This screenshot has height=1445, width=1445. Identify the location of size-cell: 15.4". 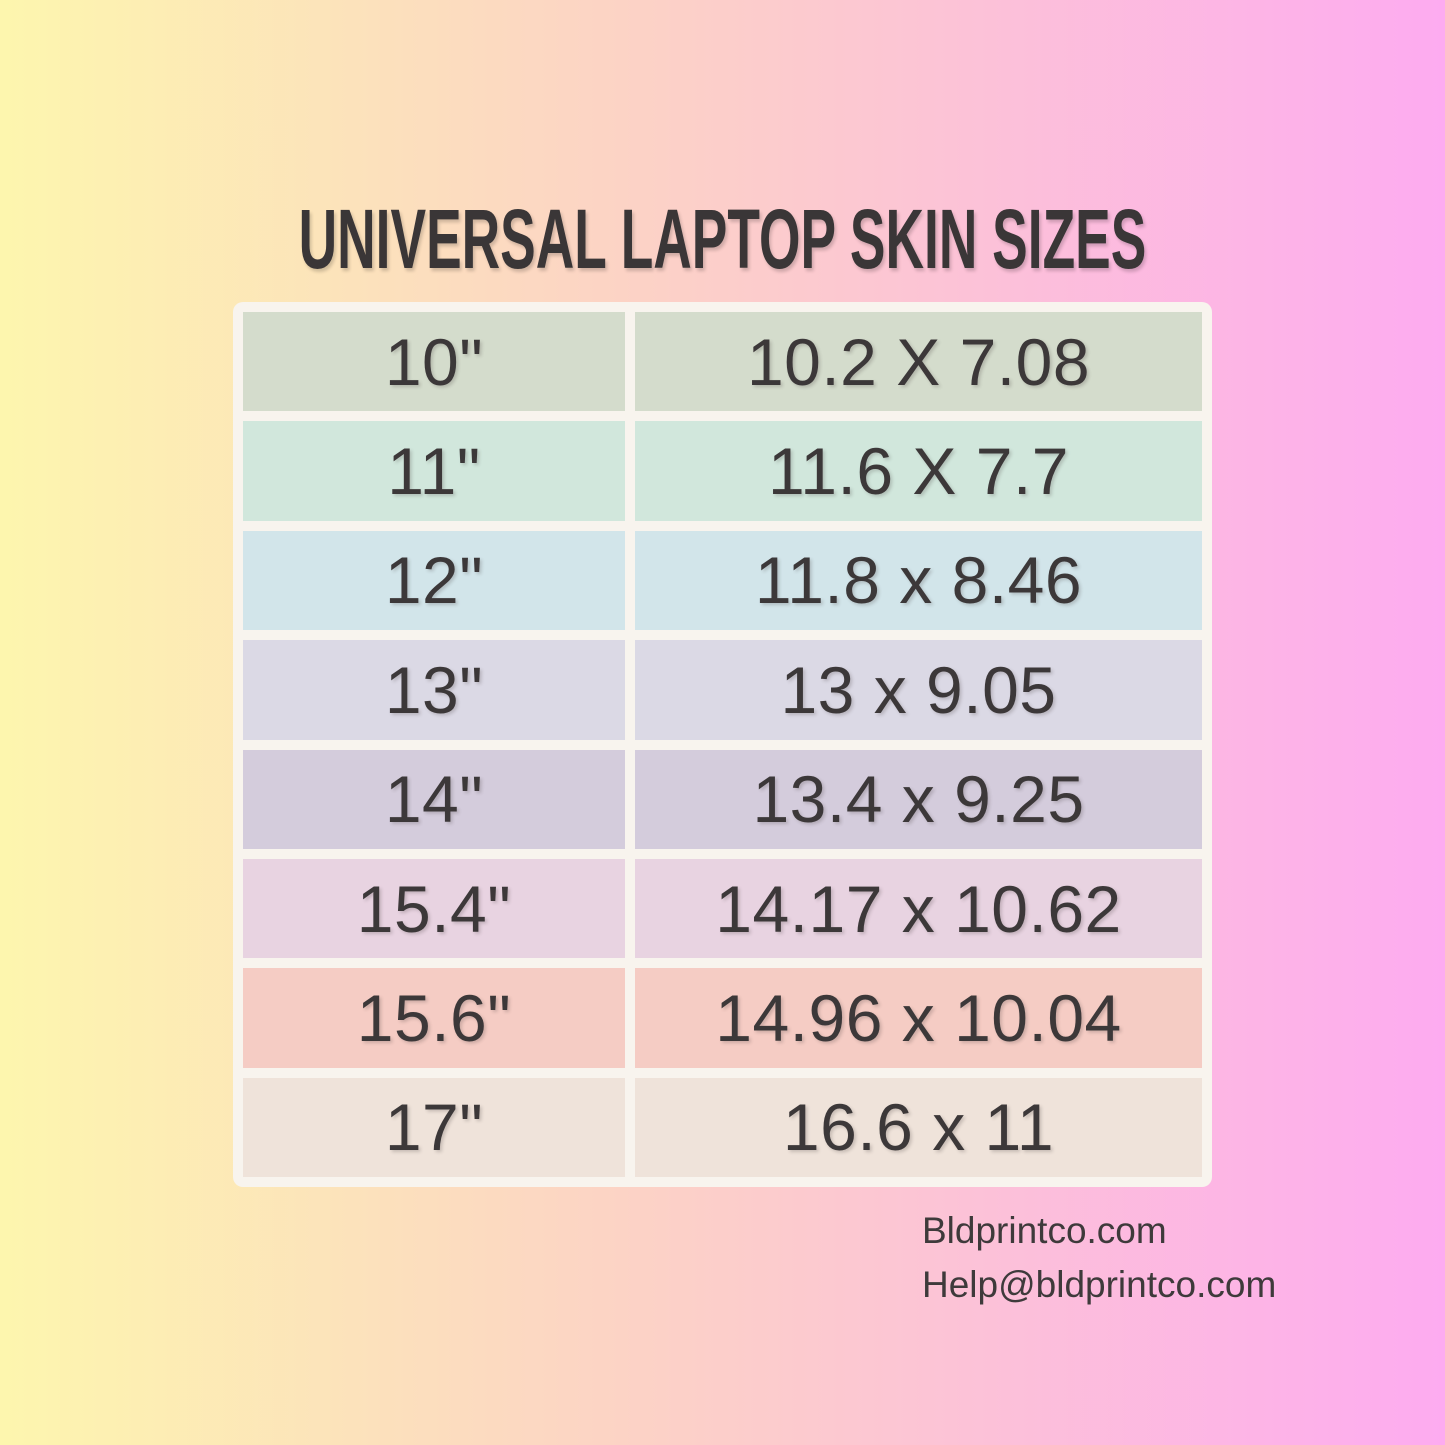
(434, 908).